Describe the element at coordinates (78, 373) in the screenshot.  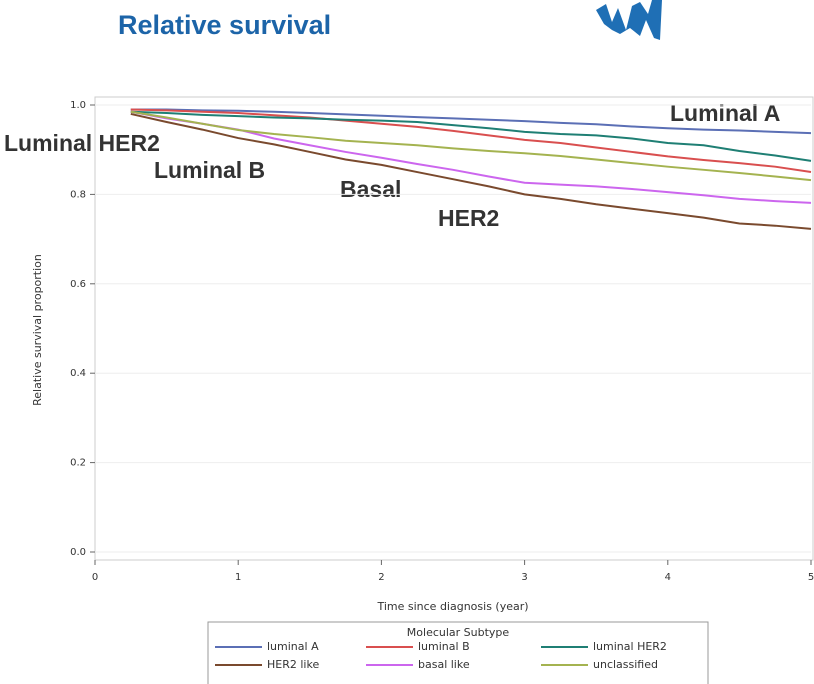
I see `y-tick-label: 0.4` at that location.